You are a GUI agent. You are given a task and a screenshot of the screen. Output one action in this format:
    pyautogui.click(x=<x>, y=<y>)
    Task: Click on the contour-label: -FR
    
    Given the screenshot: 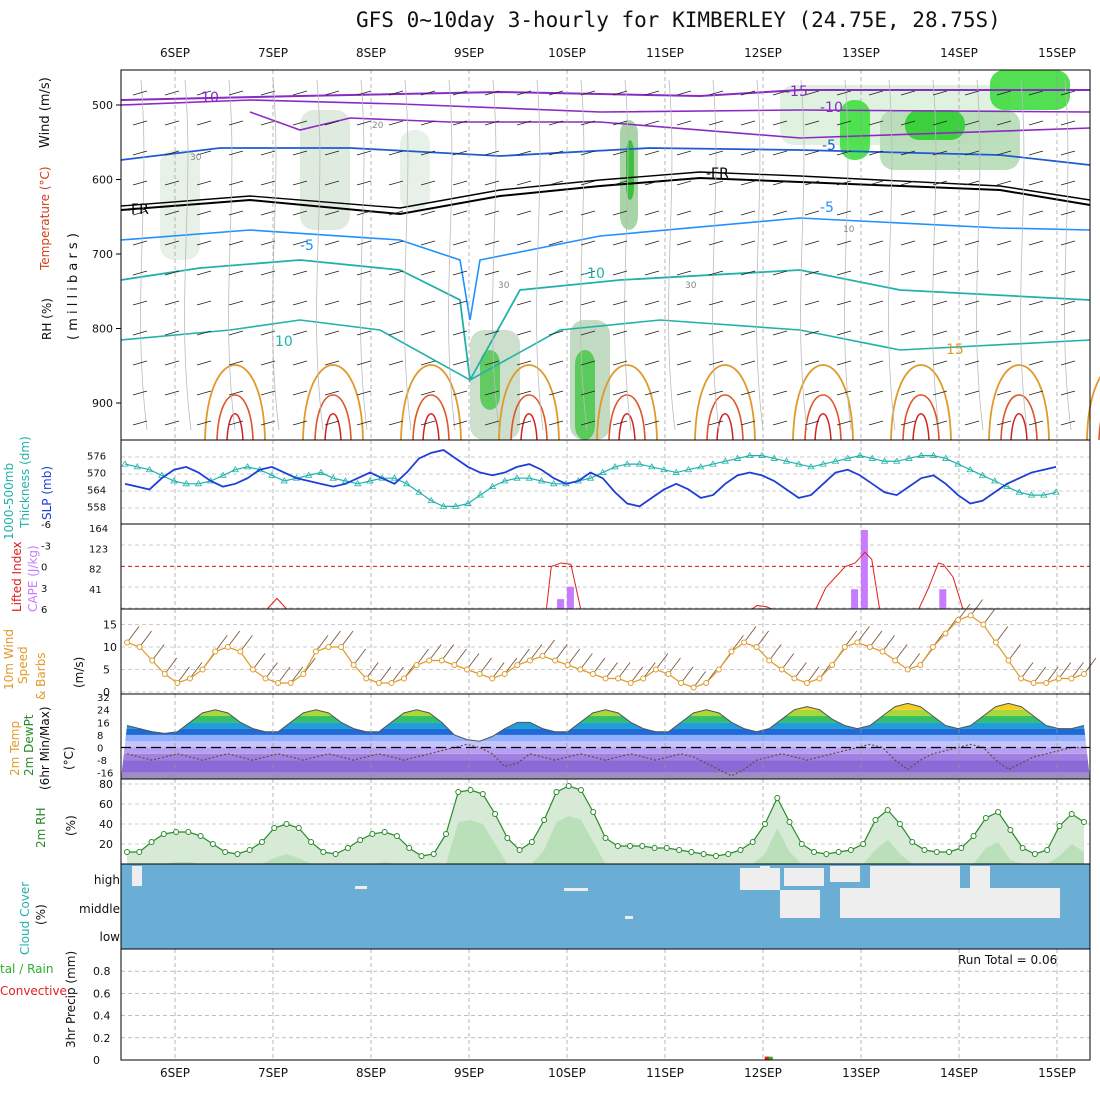 What is the action you would take?
    pyautogui.click(x=137, y=210)
    